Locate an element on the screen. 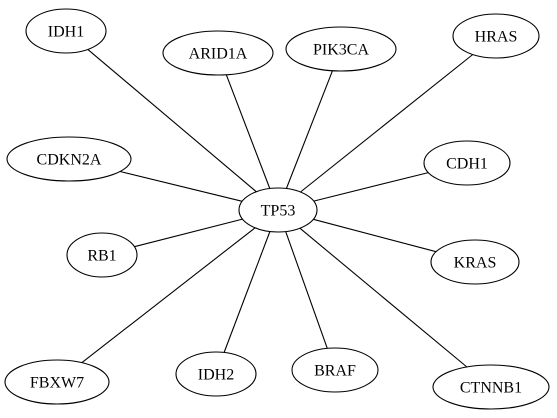  node-braf: BRAF is located at coordinates (335, 370).